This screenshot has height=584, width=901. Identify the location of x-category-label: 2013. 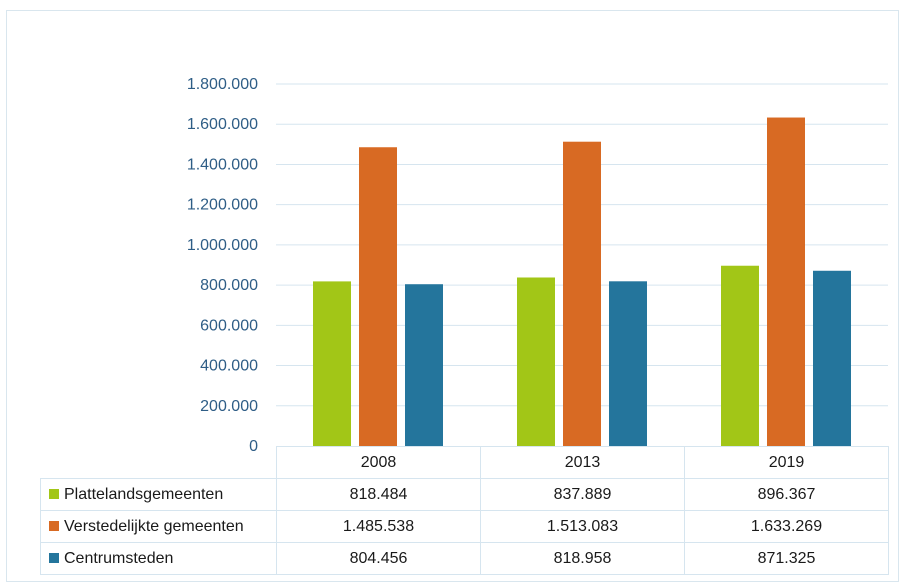
(582, 462).